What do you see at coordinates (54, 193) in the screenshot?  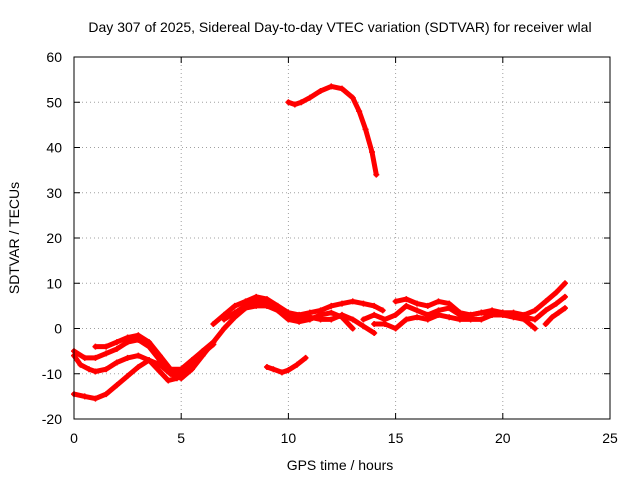 I see `y-tick-label: 30` at bounding box center [54, 193].